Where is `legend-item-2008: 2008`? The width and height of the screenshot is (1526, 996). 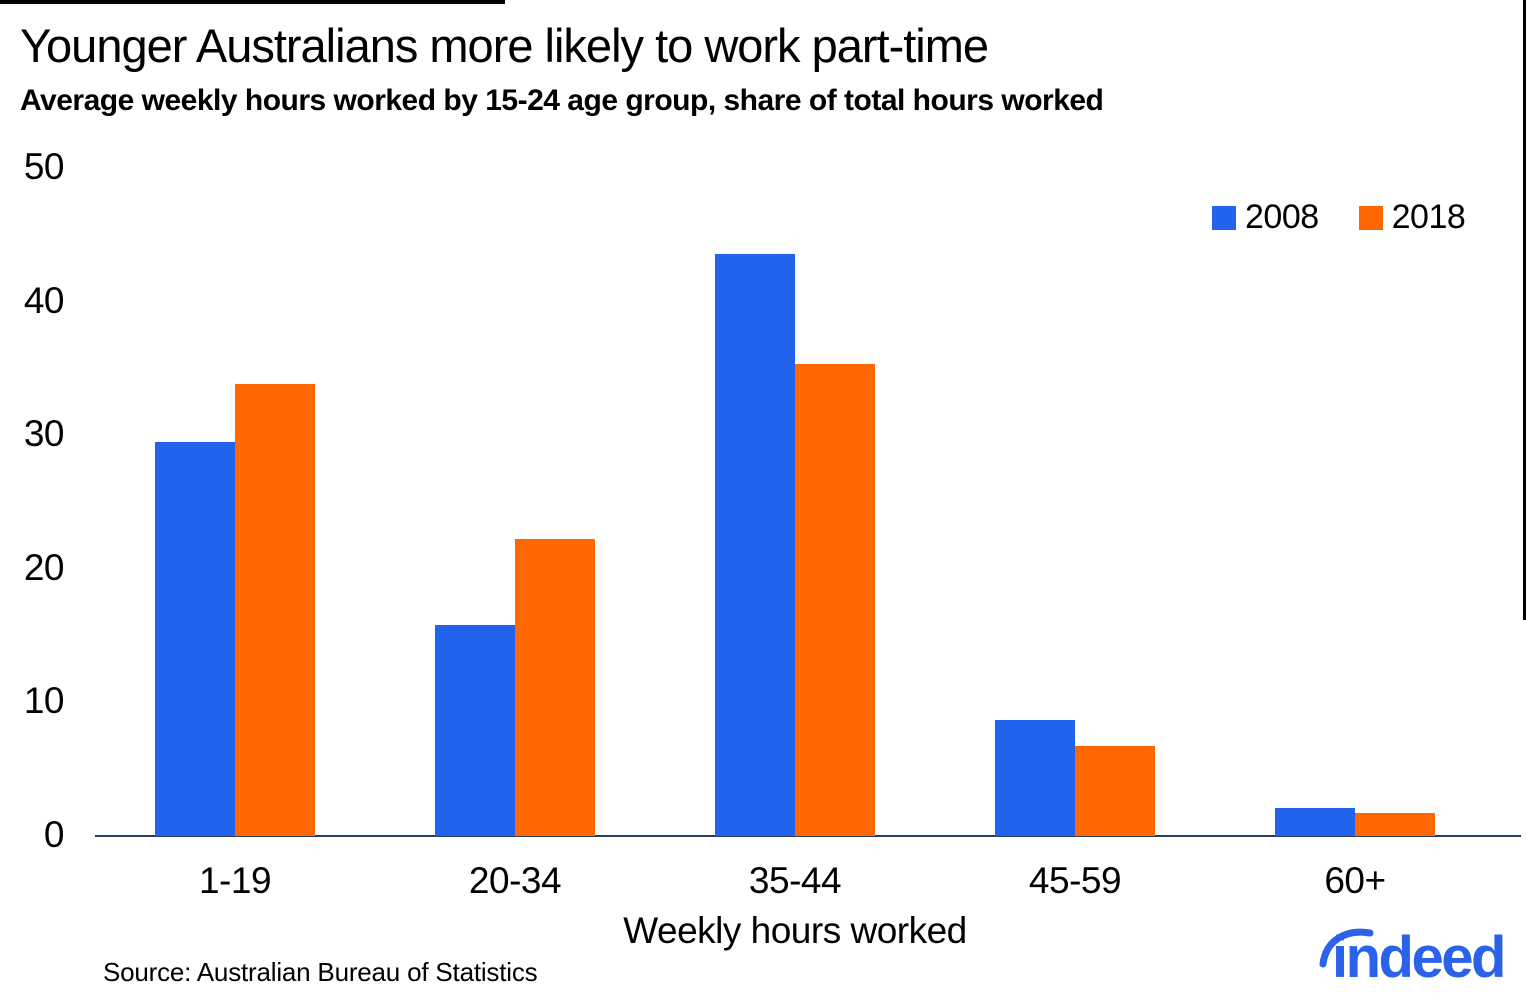
legend-item-2008: 2008 is located at coordinates (1265, 217).